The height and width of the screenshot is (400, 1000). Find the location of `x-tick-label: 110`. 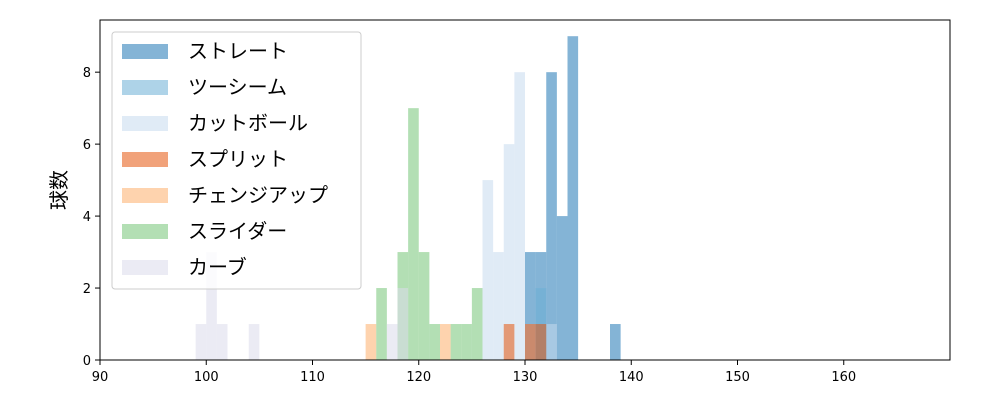

x-tick-label: 110 is located at coordinates (312, 377).